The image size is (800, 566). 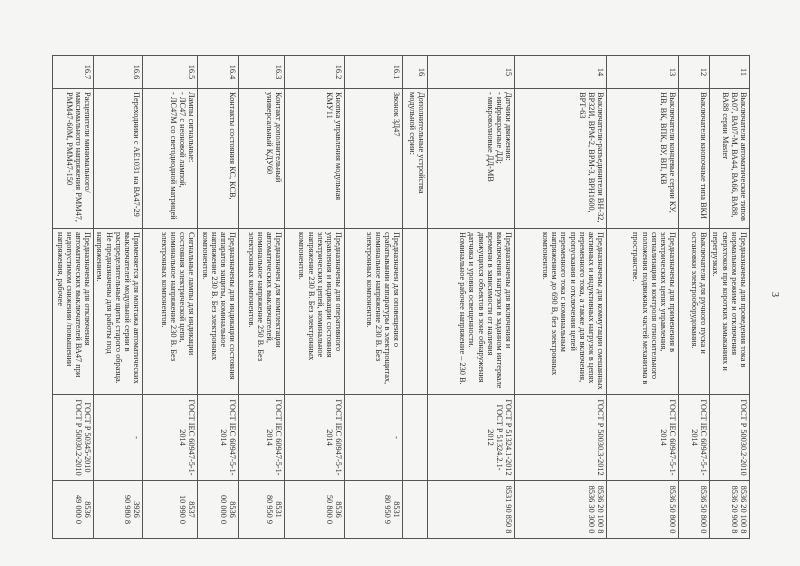 What do you see at coordinates (415, 72) in the screenshot?
I see `row-number-cell: 16` at bounding box center [415, 72].